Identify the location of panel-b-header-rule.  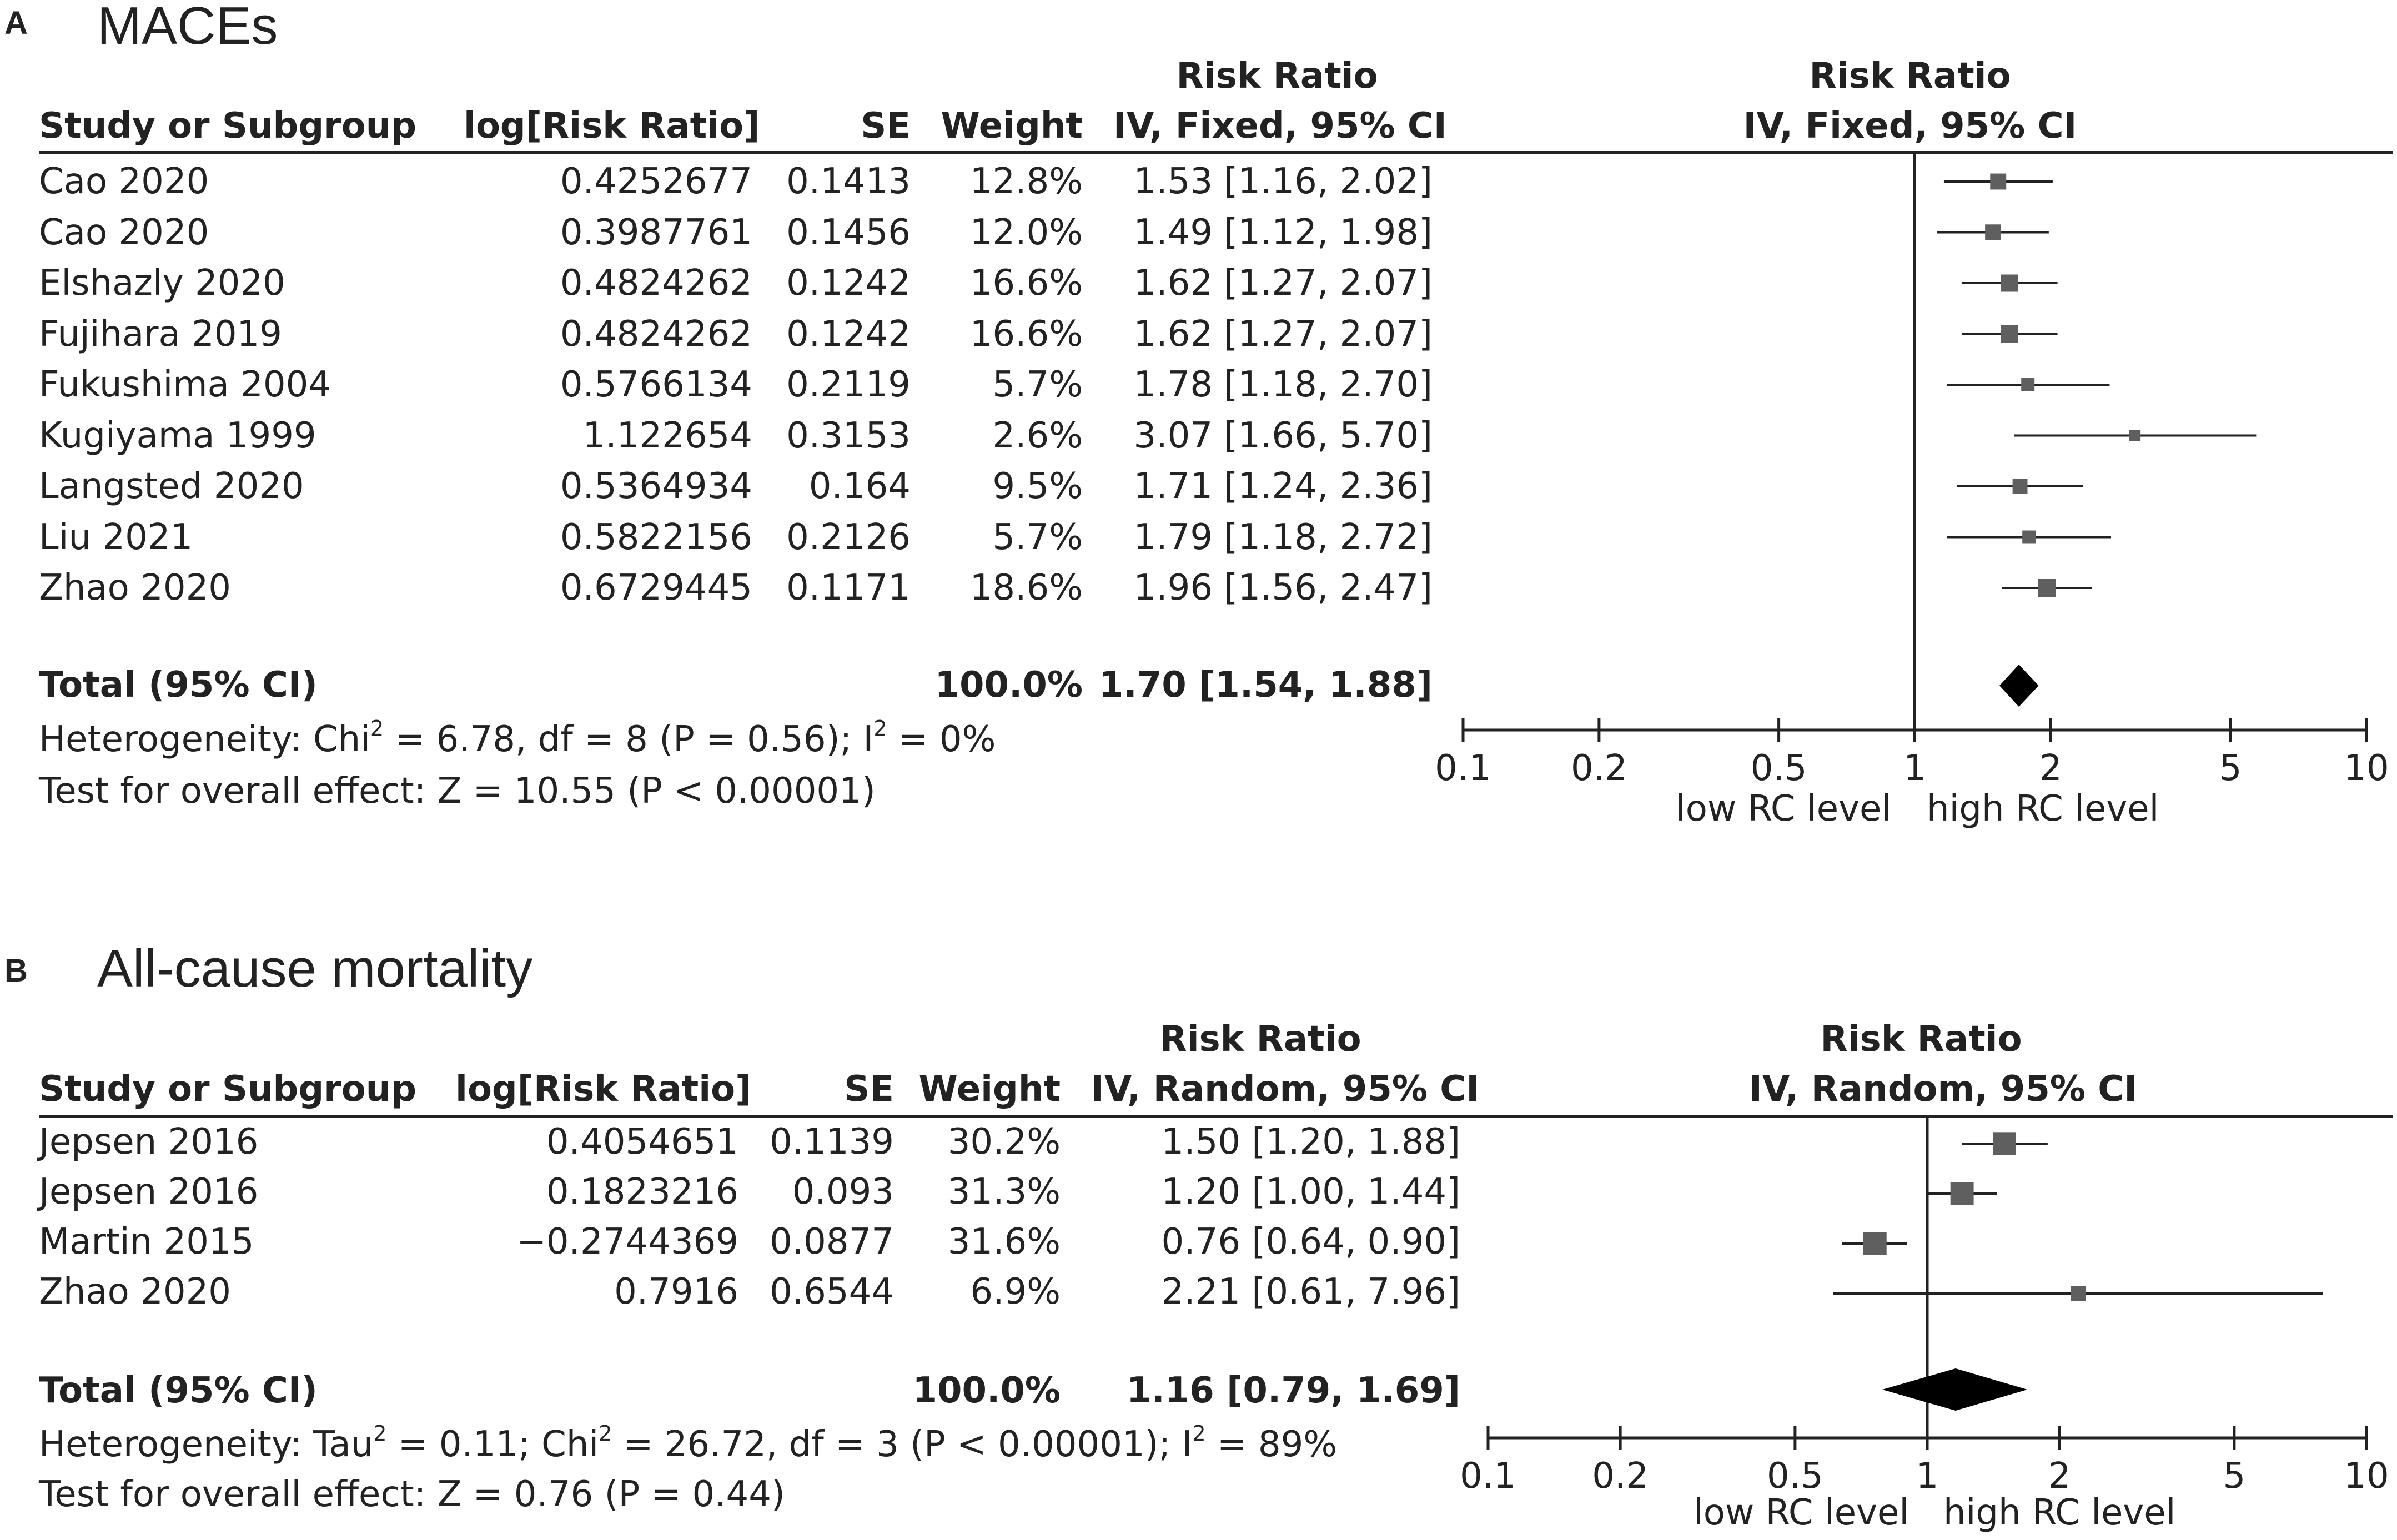
(1216, 1116).